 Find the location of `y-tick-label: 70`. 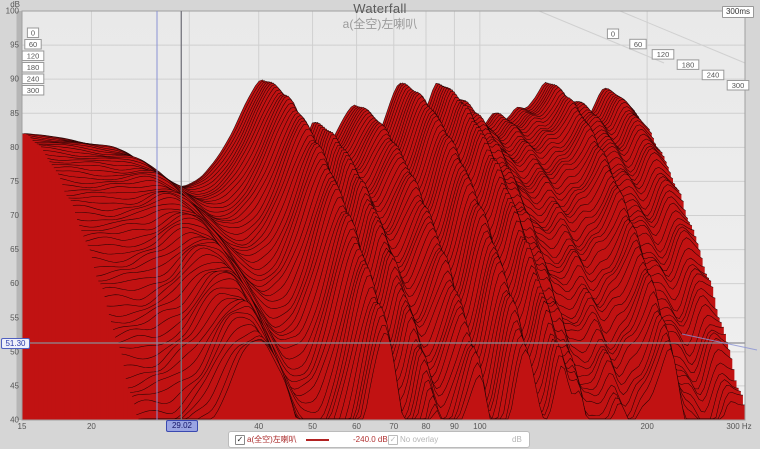

y-tick-label: 70 is located at coordinates (14, 215).